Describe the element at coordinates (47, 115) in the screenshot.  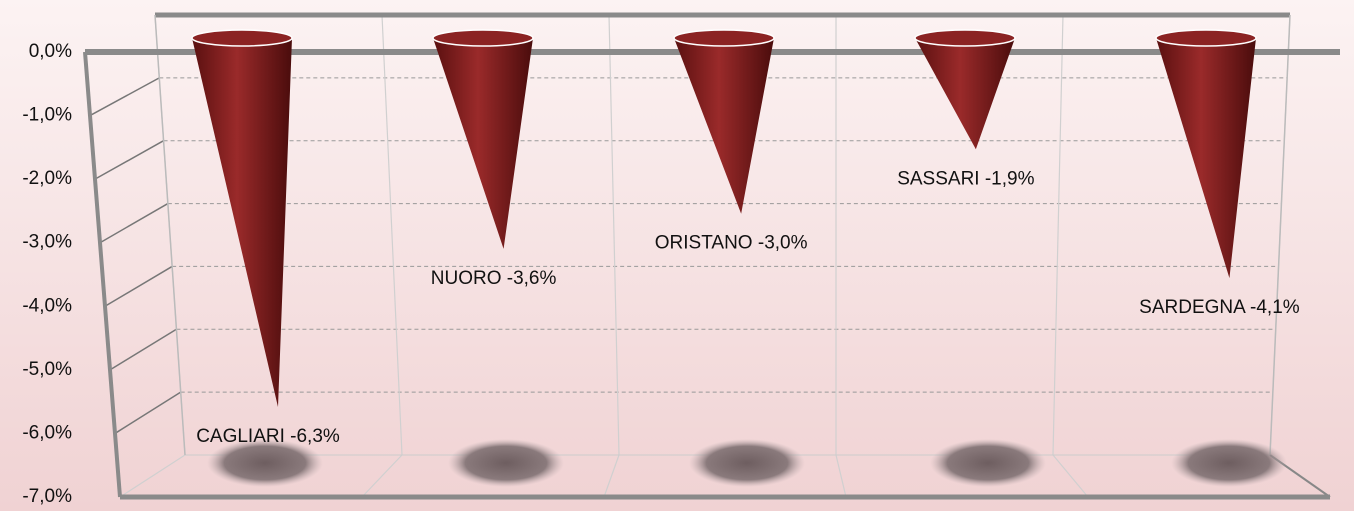
I see `y-tick-label: -1,0%` at that location.